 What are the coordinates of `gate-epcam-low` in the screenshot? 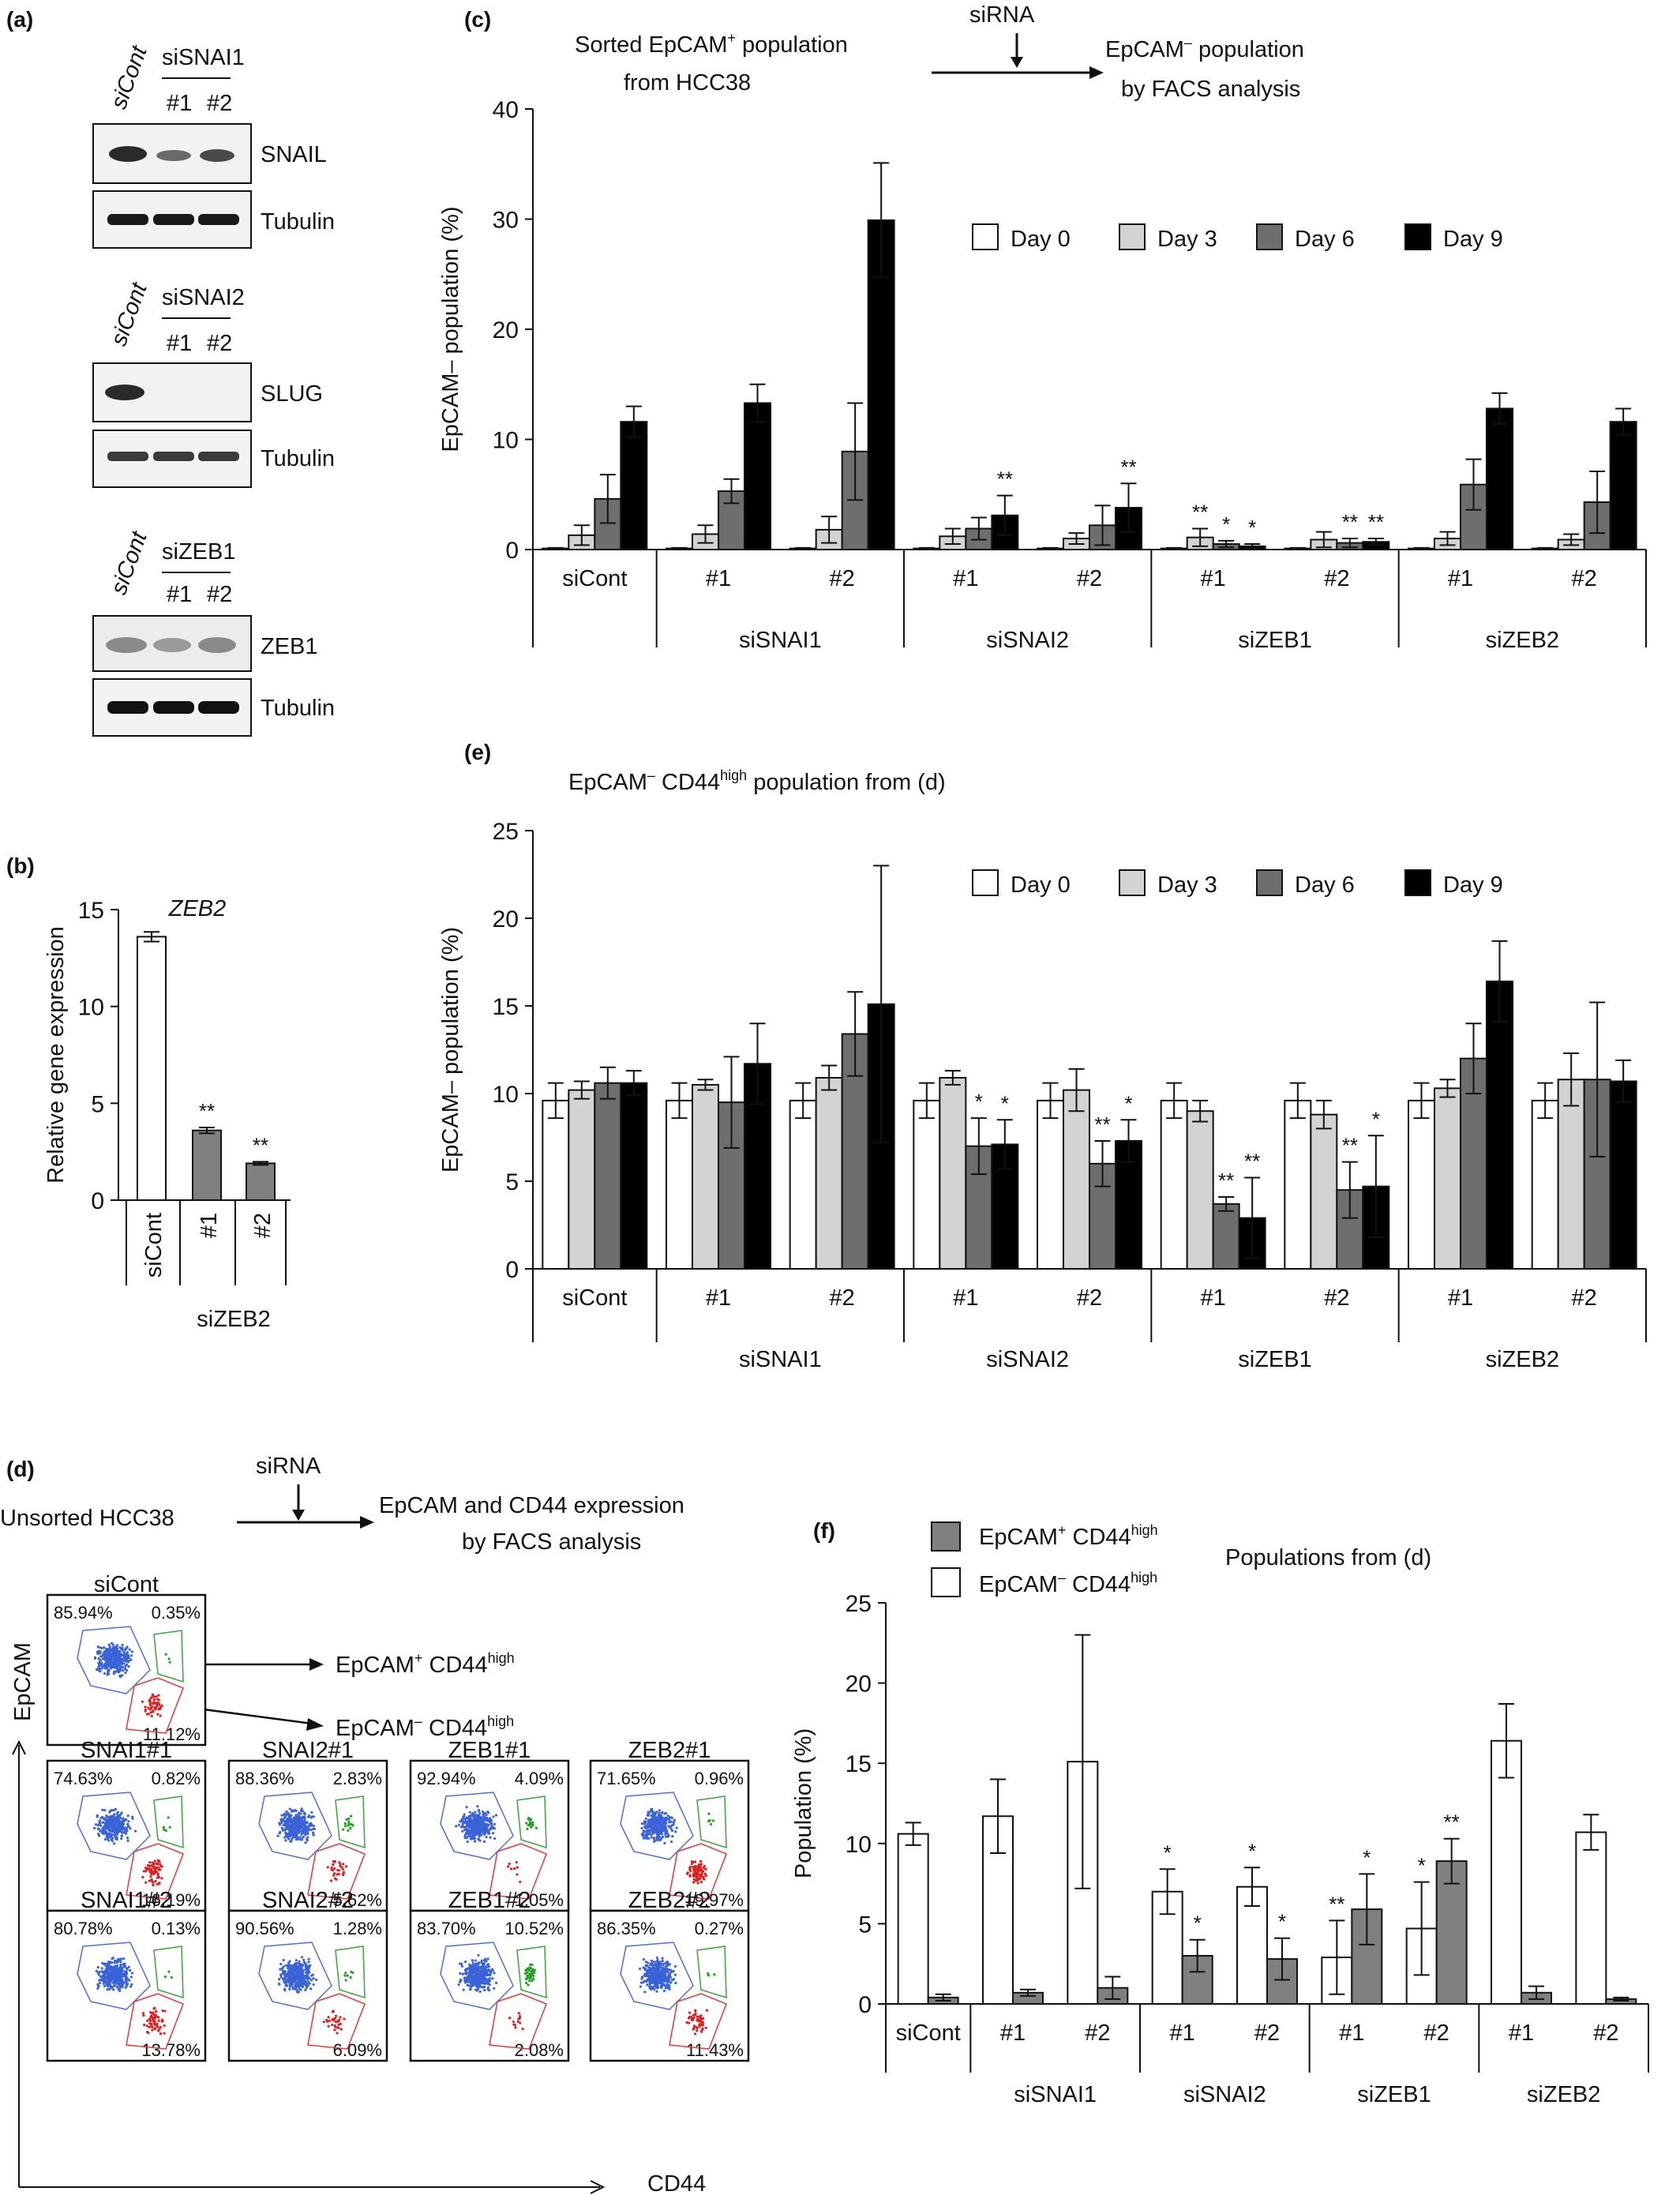 It's located at (336, 1871).